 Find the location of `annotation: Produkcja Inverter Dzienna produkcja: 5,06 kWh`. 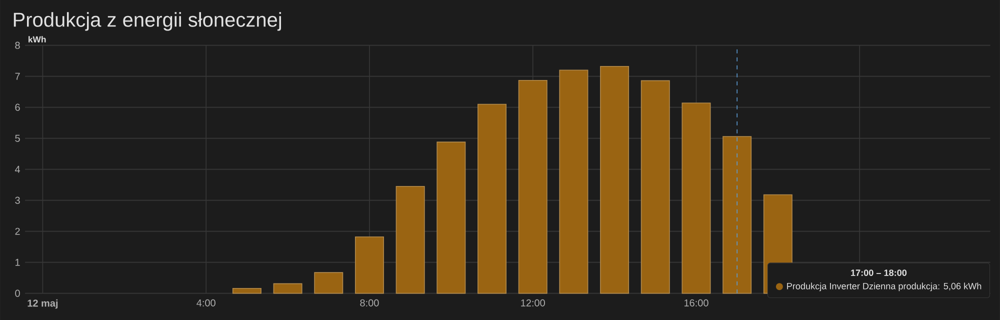

annotation: Produkcja Inverter Dzienna produkcja: 5,06 kWh is located at coordinates (884, 287).